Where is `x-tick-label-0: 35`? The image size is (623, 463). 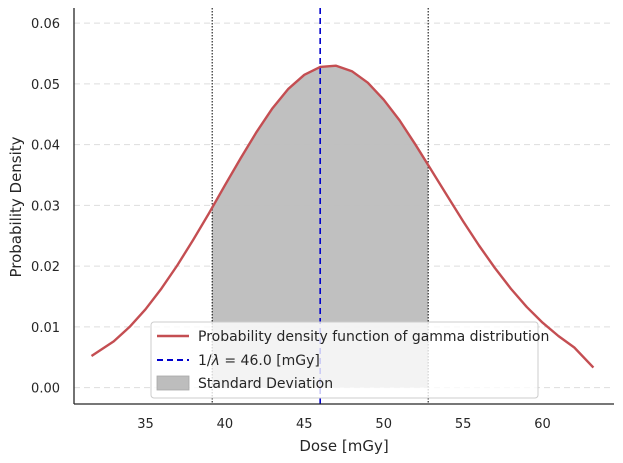
x-tick-label-0: 35 is located at coordinates (145, 424).